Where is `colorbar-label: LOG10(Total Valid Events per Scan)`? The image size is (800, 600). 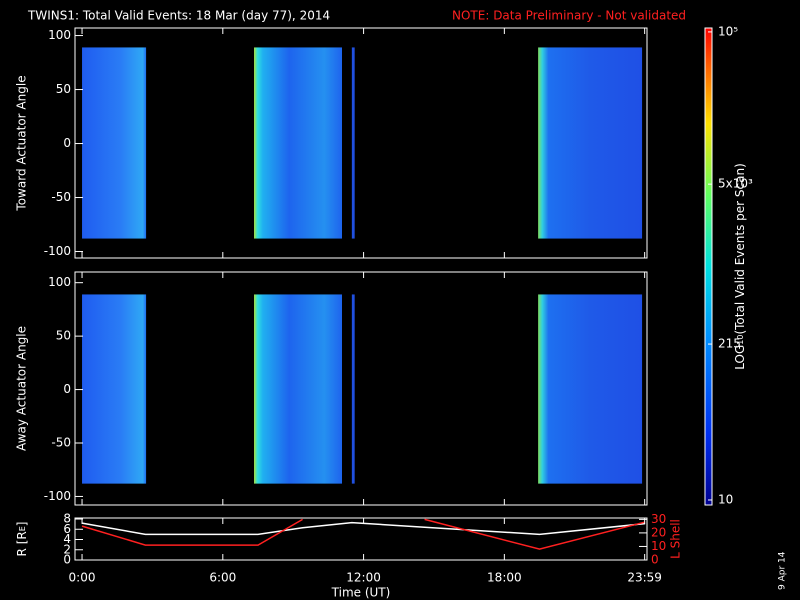
colorbar-label: LOG10(Total Valid Events per Scan) is located at coordinates (740, 266).